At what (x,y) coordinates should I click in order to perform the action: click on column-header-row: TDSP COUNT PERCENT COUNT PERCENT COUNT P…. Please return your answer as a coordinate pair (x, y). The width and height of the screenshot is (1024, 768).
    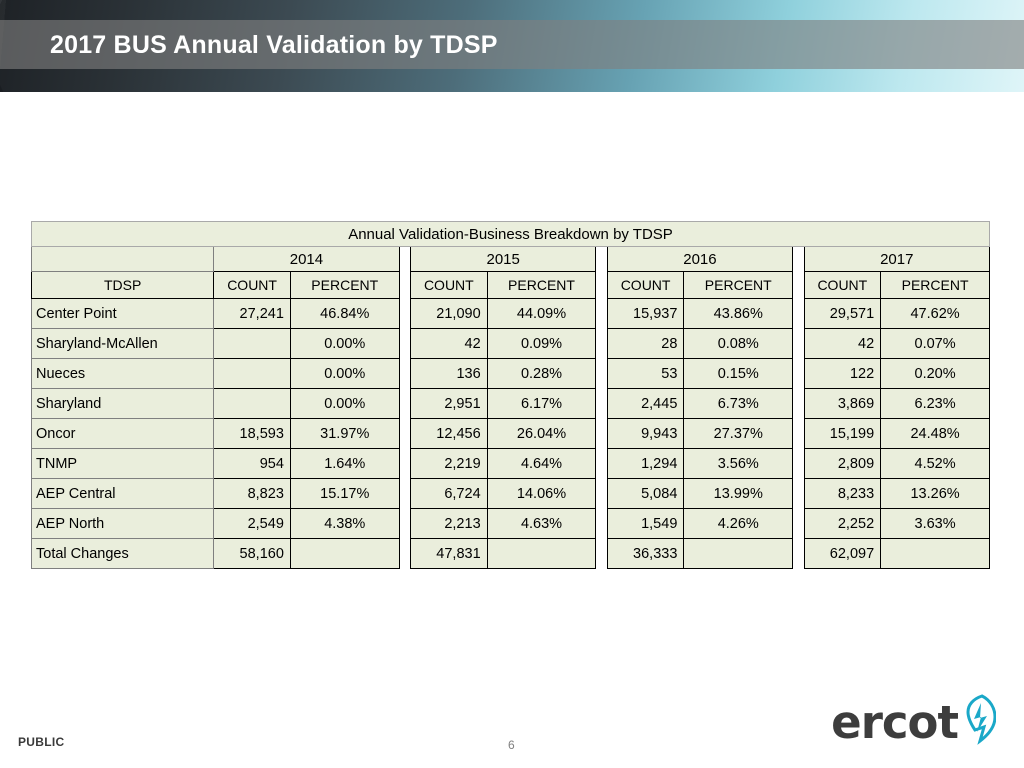
    Looking at the image, I should click on (510, 285).